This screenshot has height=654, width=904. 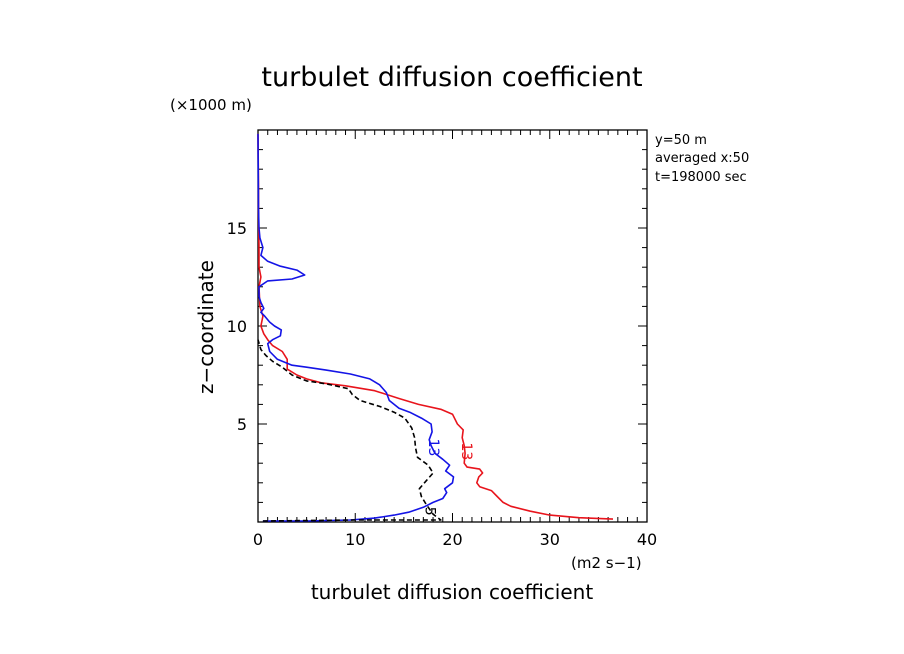 What do you see at coordinates (466, 452) in the screenshot?
I see `series-label-1: 13` at bounding box center [466, 452].